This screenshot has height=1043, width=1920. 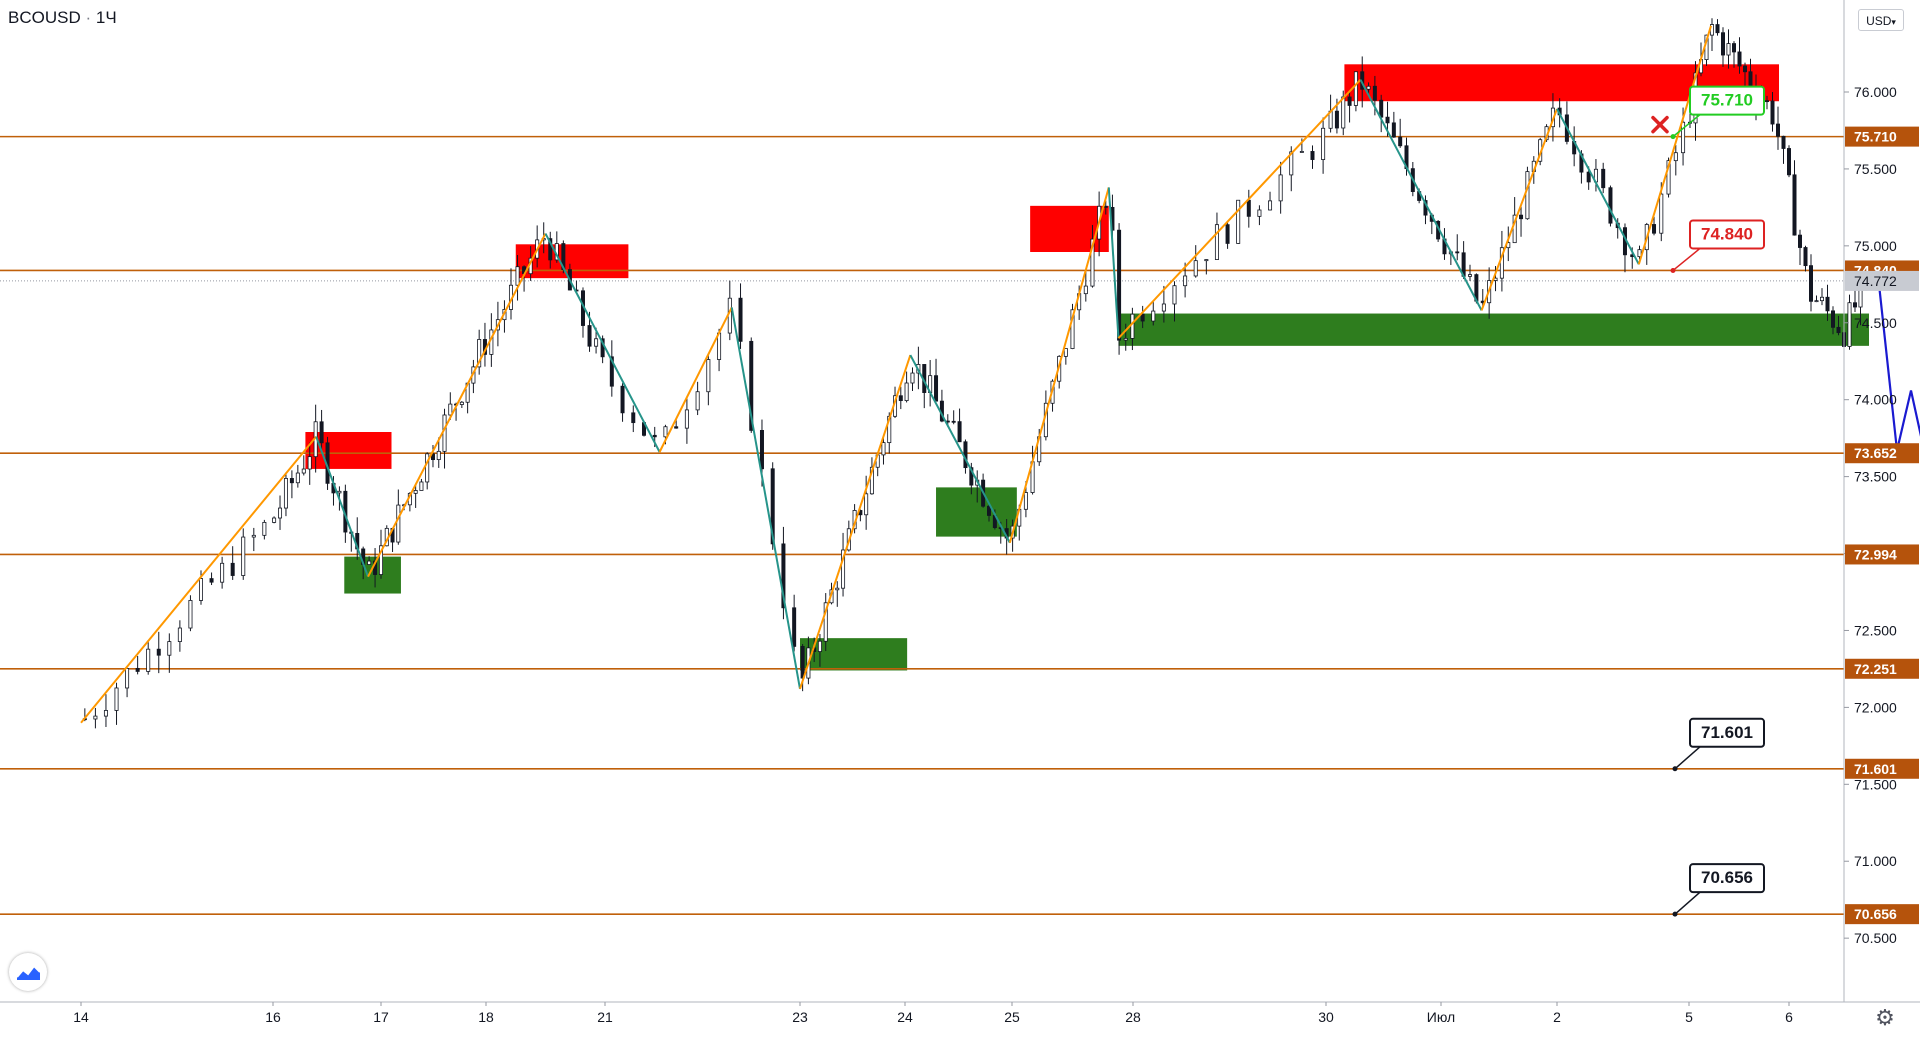 What do you see at coordinates (1875, 400) in the screenshot?
I see `y-tick-label: 74.000` at bounding box center [1875, 400].